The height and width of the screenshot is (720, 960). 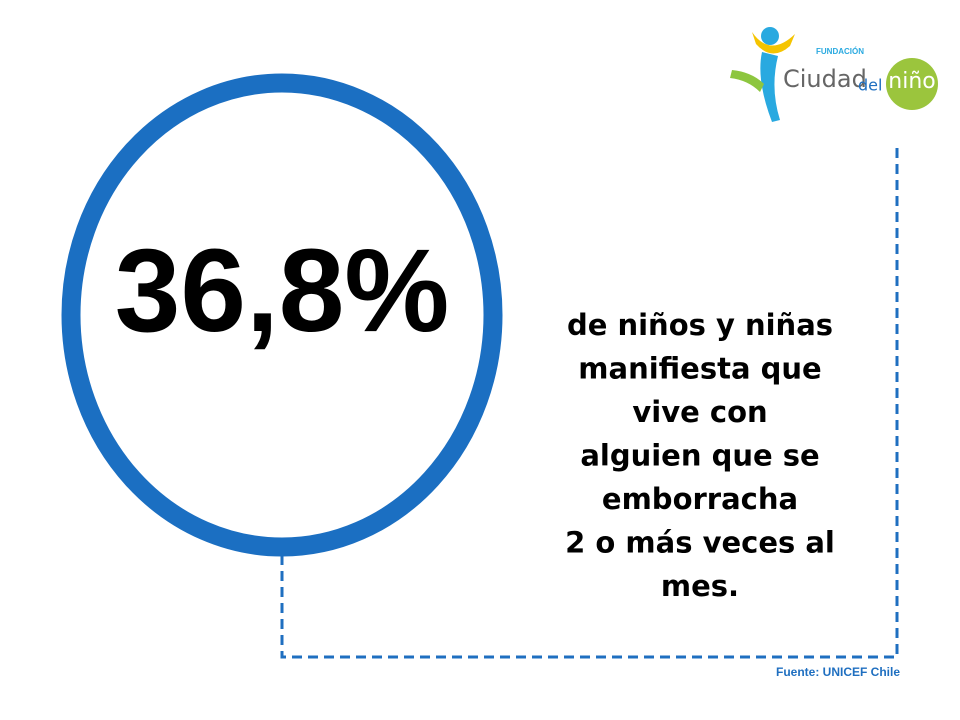 What do you see at coordinates (747, 81) in the screenshot?
I see `logo-leg` at bounding box center [747, 81].